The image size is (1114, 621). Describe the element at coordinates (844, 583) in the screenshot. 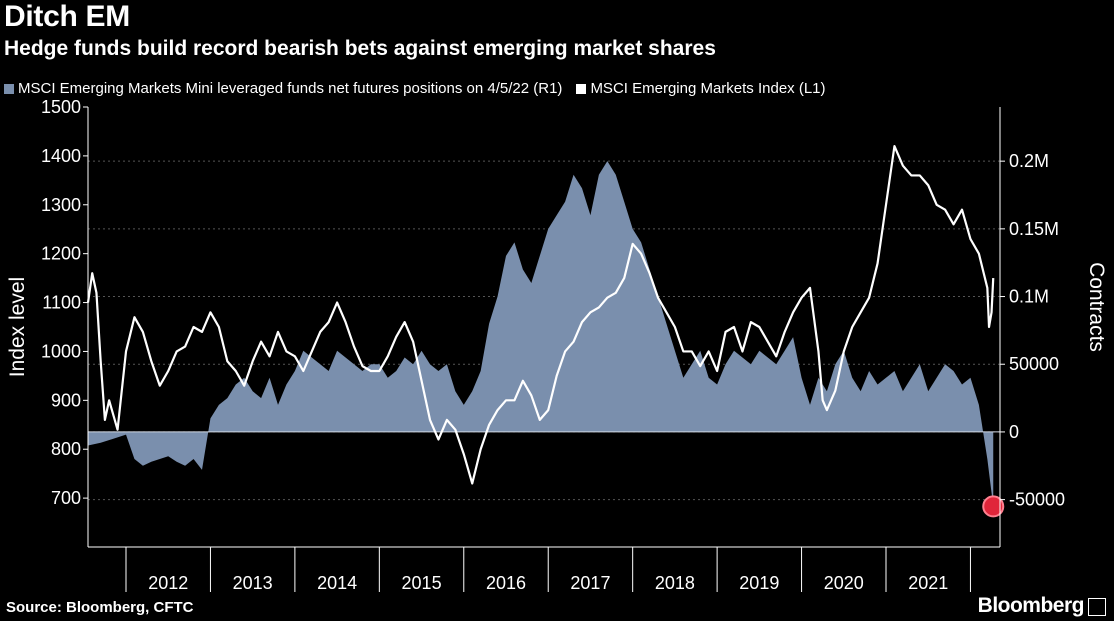

I see `x-tick-label-8: 2020` at that location.